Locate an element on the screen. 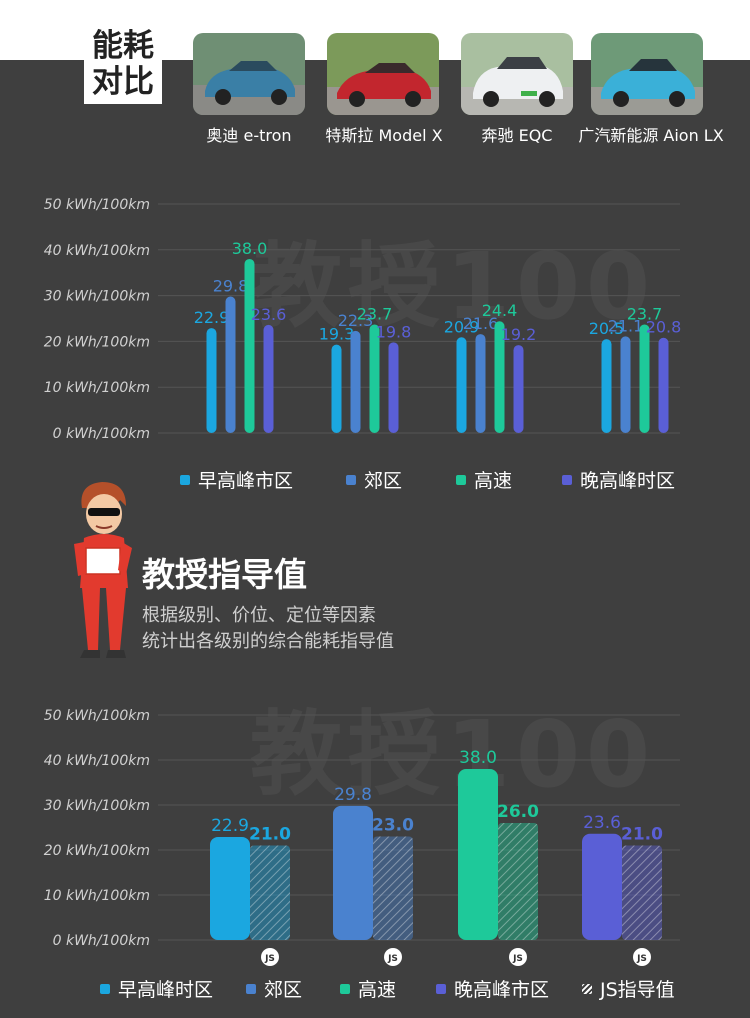 The height and width of the screenshot is (1018, 750). legend2-swatch-hatched is located at coordinates (587, 988).